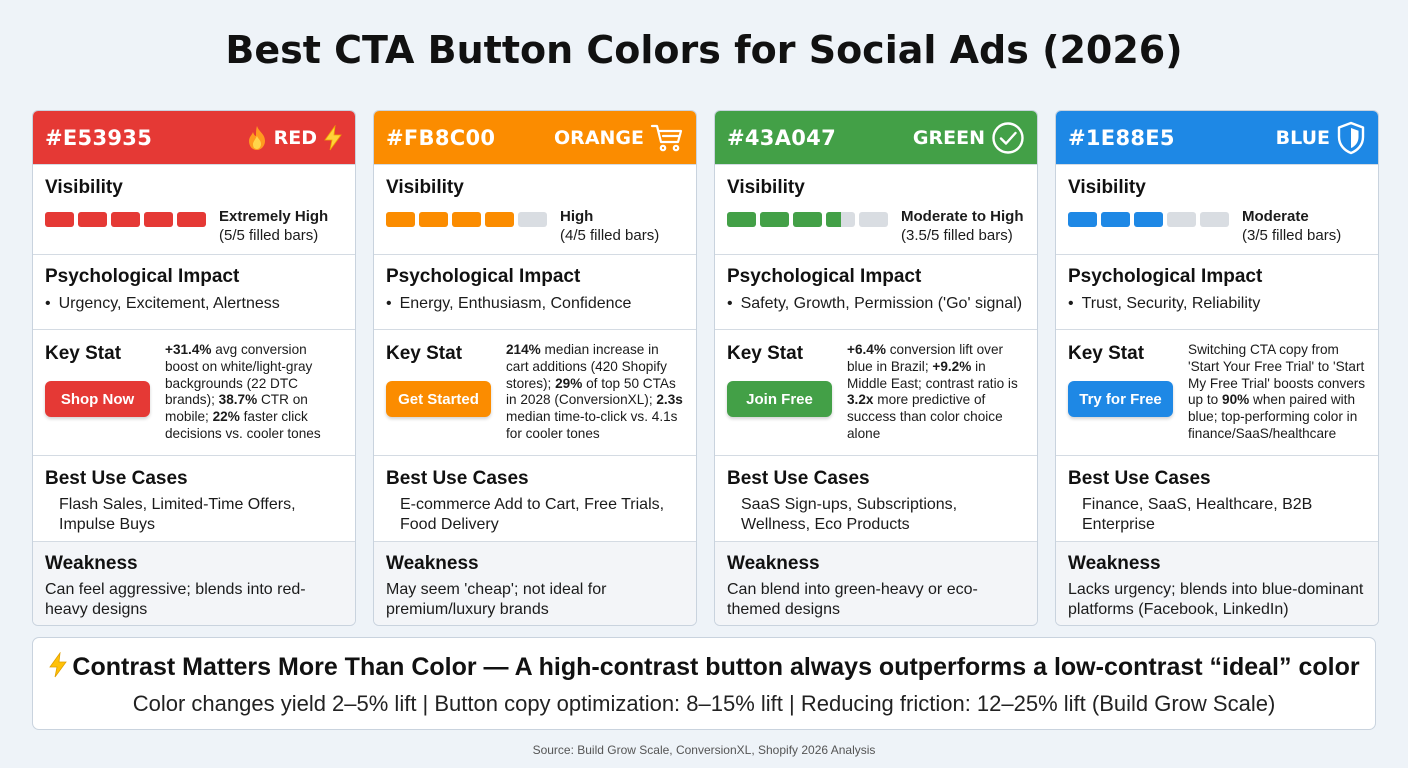 Image resolution: width=1408 pixels, height=768 pixels. Describe the element at coordinates (257, 138) in the screenshot. I see `fire-icon` at that location.